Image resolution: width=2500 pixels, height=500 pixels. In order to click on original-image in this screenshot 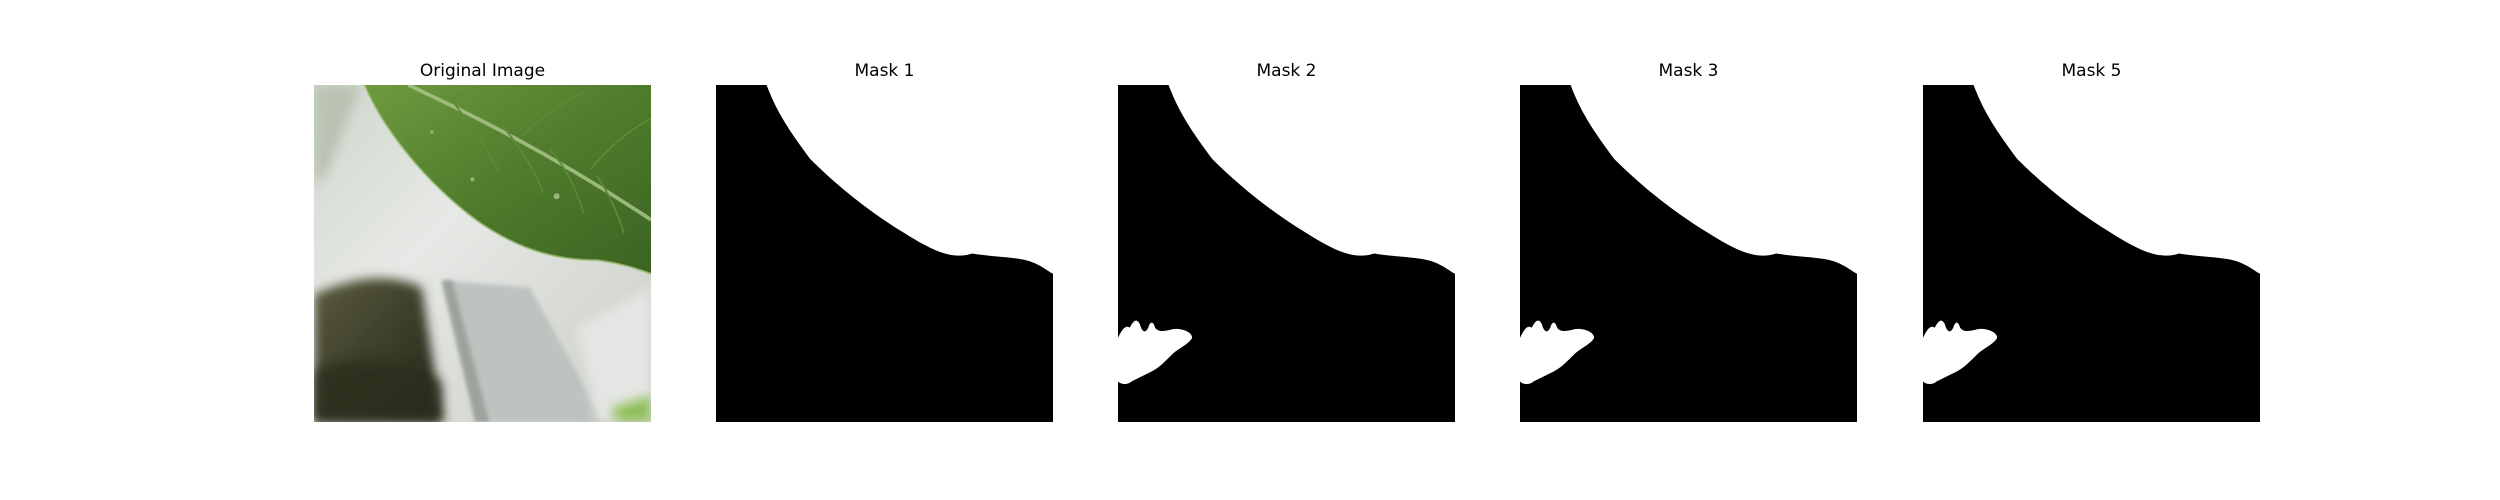, I will do `click(482, 253)`.